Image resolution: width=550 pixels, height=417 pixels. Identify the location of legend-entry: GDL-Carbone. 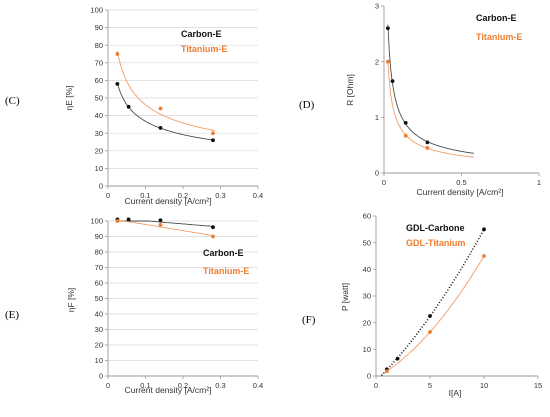
(435, 228).